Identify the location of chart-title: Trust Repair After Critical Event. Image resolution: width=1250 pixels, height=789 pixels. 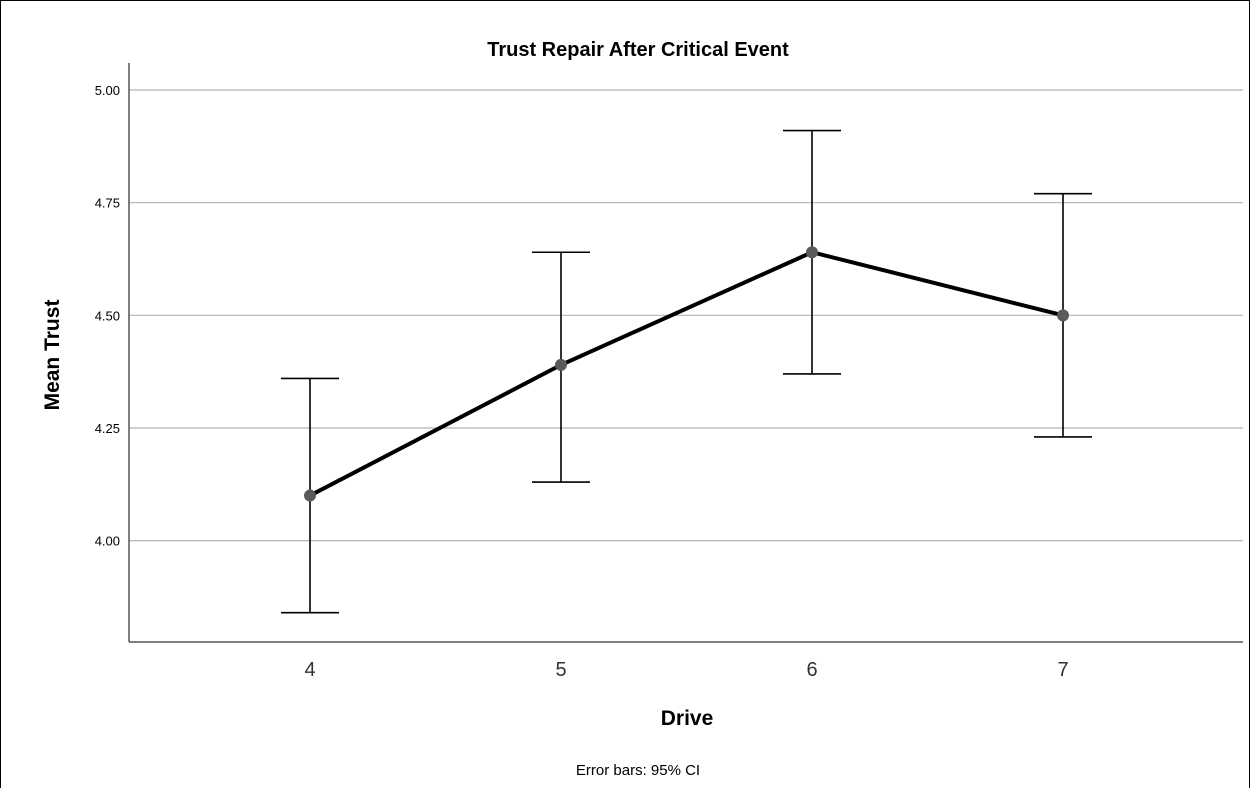
(638, 50).